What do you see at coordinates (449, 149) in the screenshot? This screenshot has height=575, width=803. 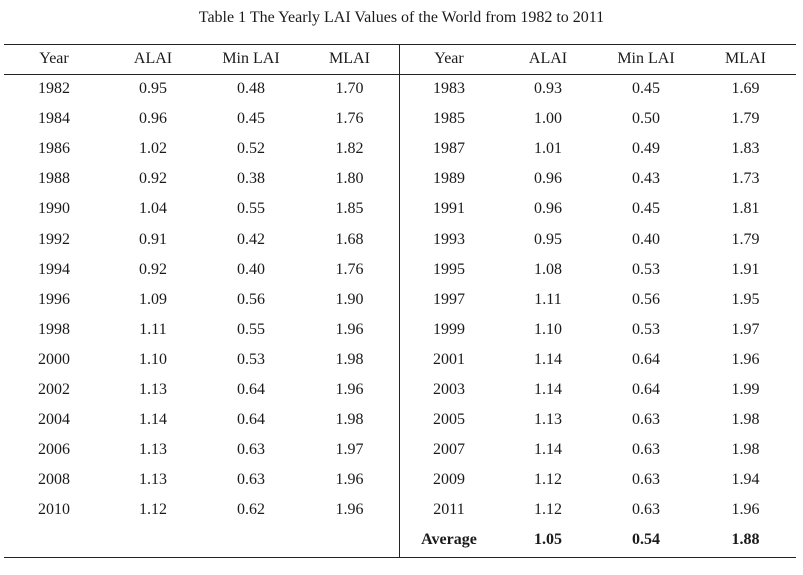 I see `cell-year: 1987` at bounding box center [449, 149].